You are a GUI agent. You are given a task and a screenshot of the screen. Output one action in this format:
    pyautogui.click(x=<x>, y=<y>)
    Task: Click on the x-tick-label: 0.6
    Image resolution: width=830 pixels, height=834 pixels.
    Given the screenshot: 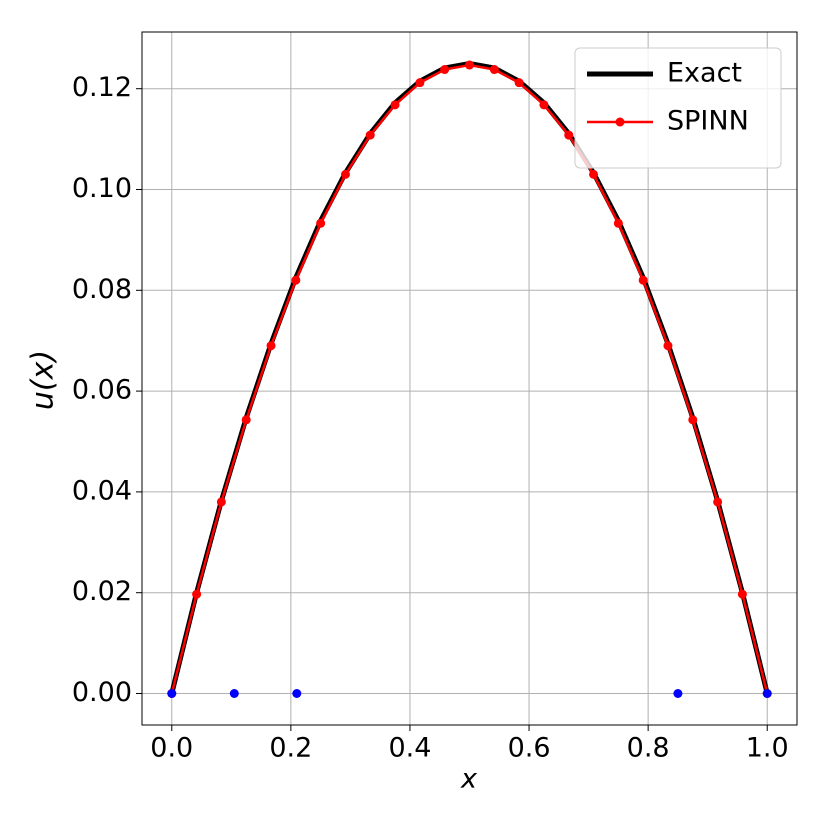 What is the action you would take?
    pyautogui.click(x=529, y=748)
    